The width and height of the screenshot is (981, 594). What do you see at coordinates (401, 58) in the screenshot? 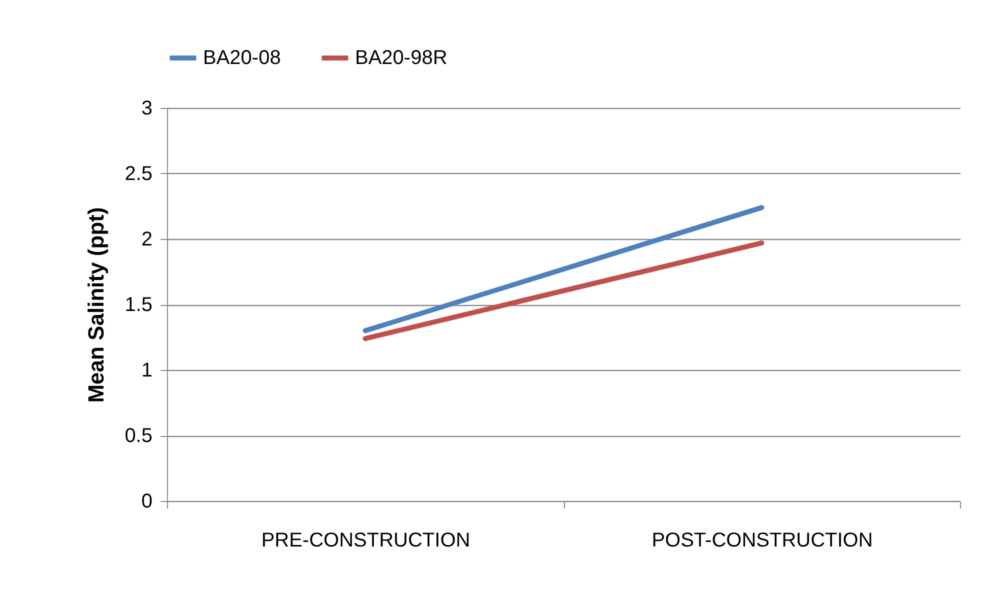
I see `legend-label: BA20-98R` at bounding box center [401, 58].